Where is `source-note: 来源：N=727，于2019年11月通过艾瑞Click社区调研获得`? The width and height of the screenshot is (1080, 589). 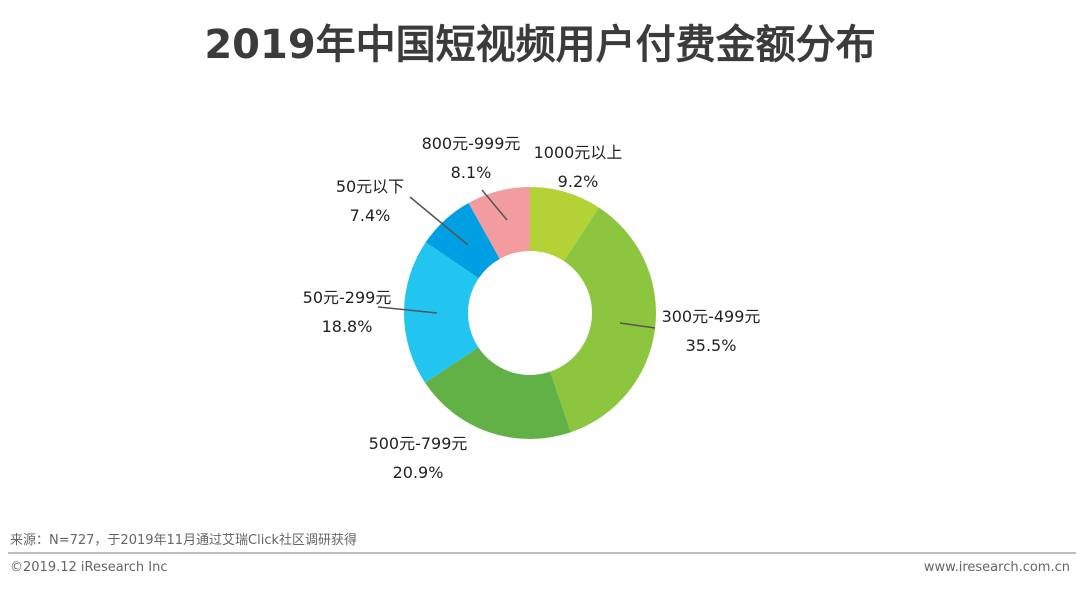 source-note: 来源：N=727，于2019年11月通过艾瑞Click社区调研获得 is located at coordinates (184, 540).